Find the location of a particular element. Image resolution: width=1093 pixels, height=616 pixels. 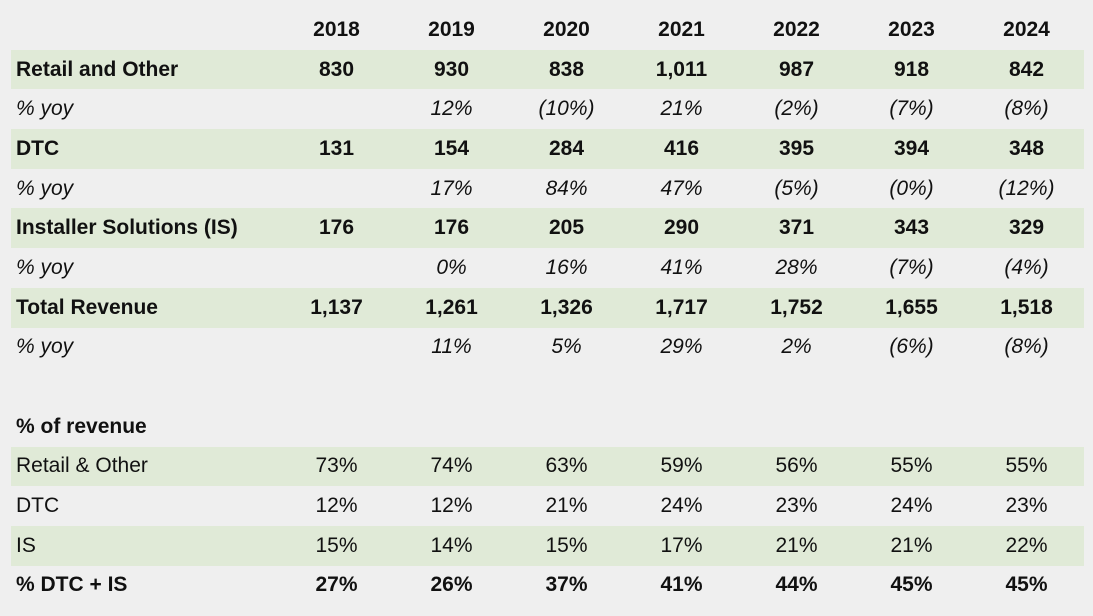

value-cell: 329 is located at coordinates (1026, 228).